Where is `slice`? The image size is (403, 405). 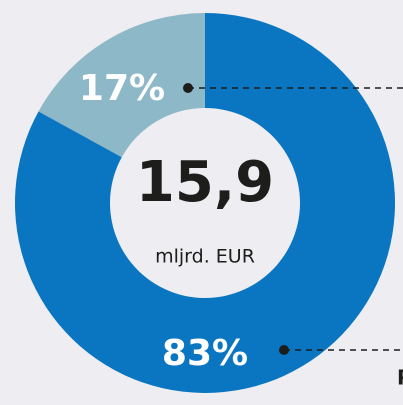 slice is located at coordinates (121, 85).